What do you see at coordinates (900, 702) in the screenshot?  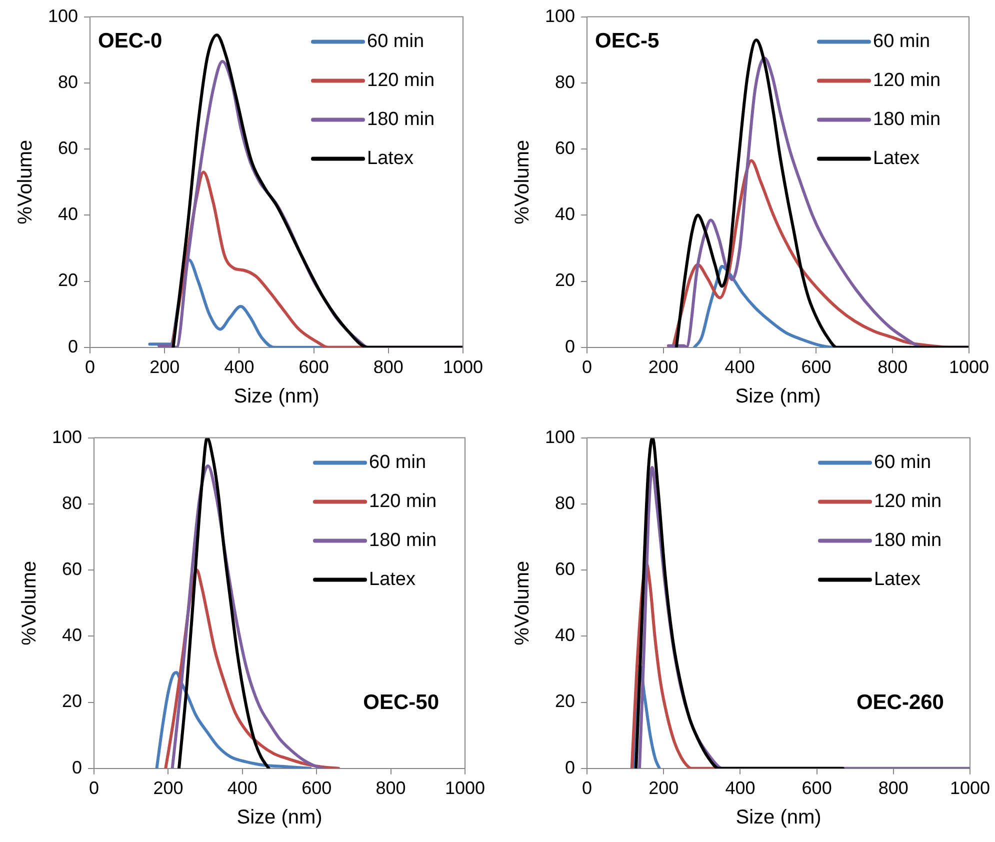 I see `text: OEC-260` at bounding box center [900, 702].